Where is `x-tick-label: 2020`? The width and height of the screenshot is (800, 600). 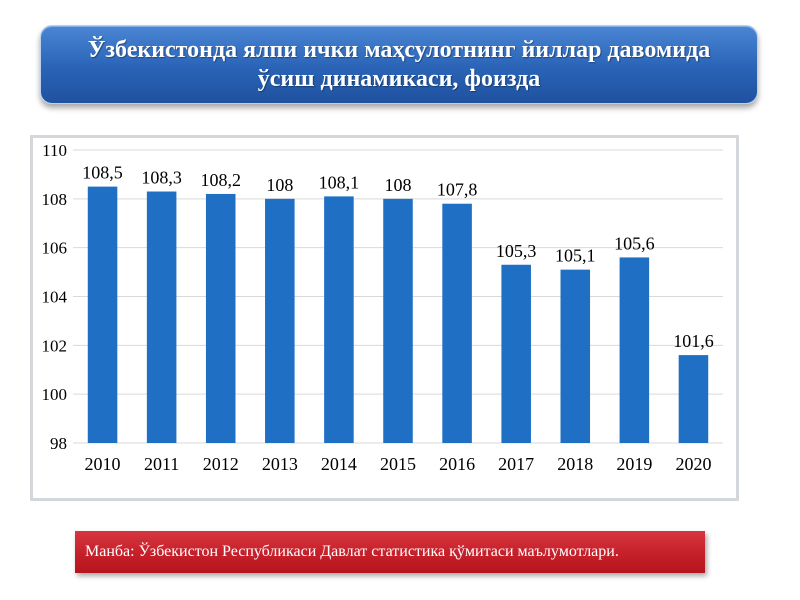
x-tick-label: 2020 is located at coordinates (693, 464).